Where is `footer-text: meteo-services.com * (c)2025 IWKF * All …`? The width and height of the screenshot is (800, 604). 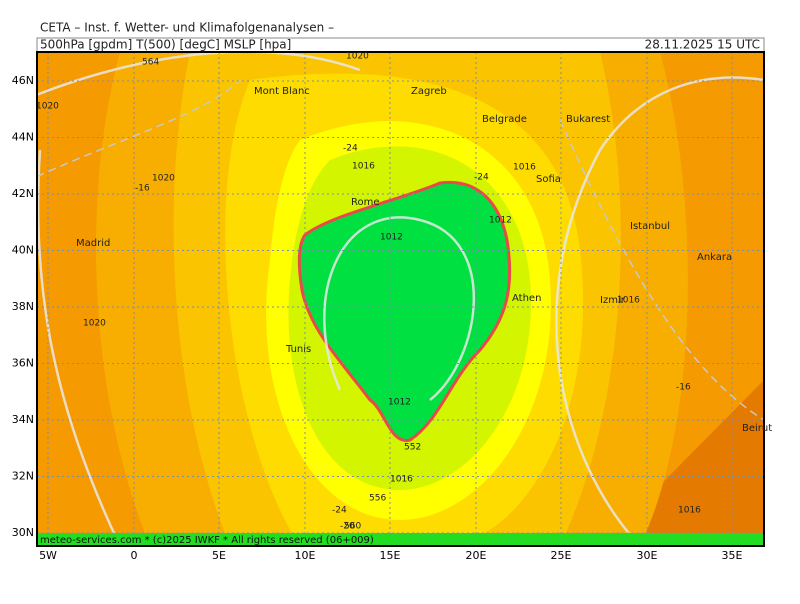 footer-text: meteo-services.com * (c)2025 IWKF * All … is located at coordinates (207, 540).